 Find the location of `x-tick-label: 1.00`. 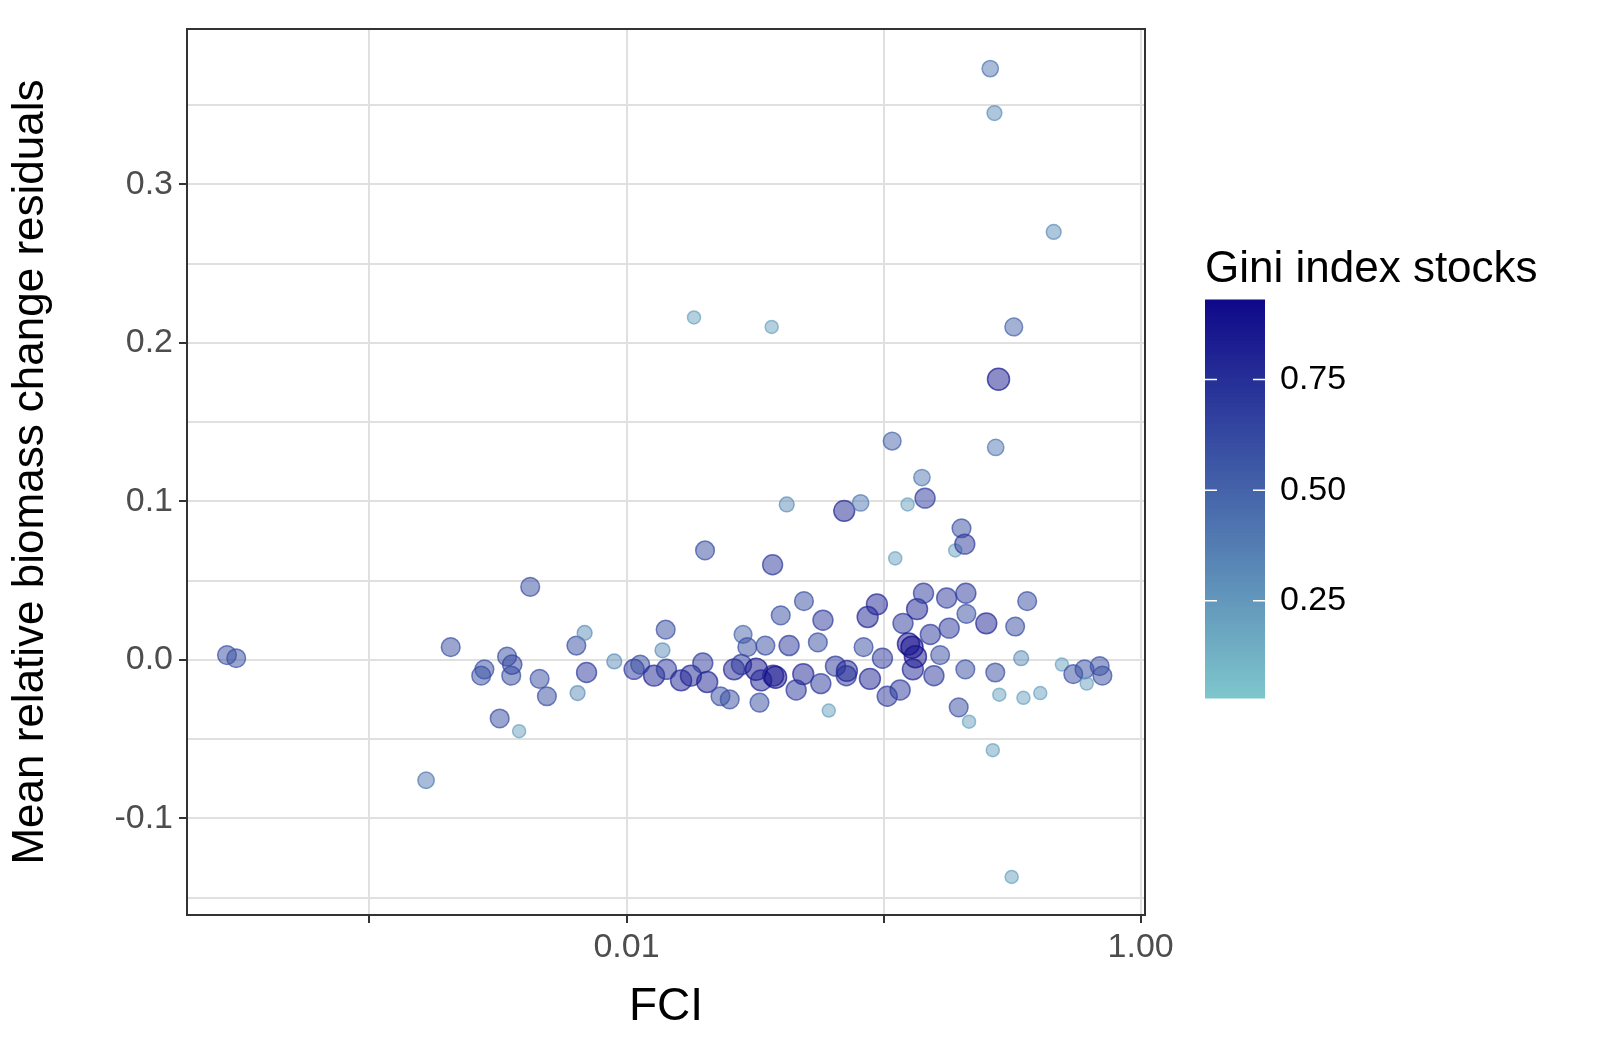

x-tick-label: 1.00 is located at coordinates (1140, 944).